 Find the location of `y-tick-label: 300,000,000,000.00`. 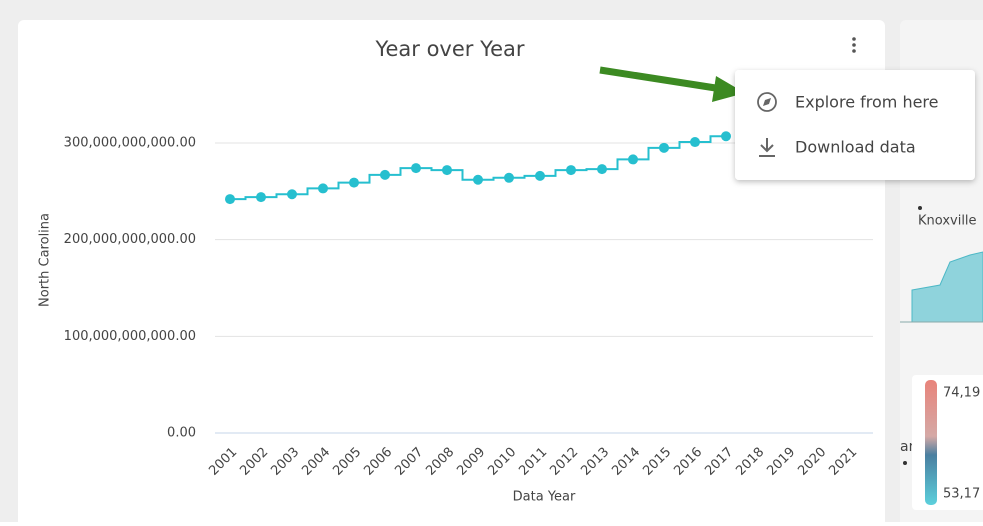

y-tick-label: 300,000,000,000.00 is located at coordinates (130, 143).